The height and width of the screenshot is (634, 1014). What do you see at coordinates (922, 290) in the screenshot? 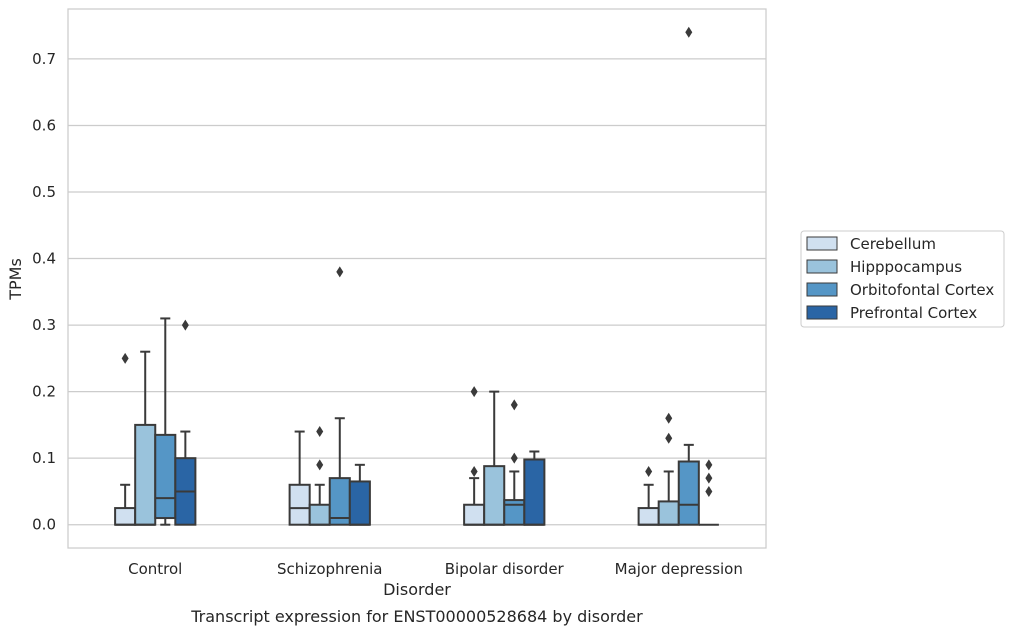
I see `legend-label: Orbitofontal Cortex` at bounding box center [922, 290].